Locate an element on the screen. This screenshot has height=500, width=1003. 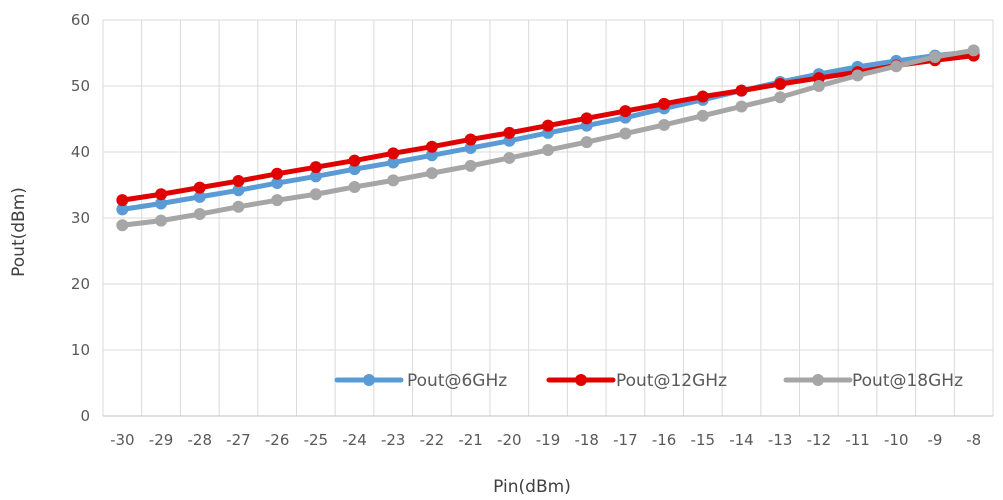
x-tick-label: -30 is located at coordinates (122, 440).